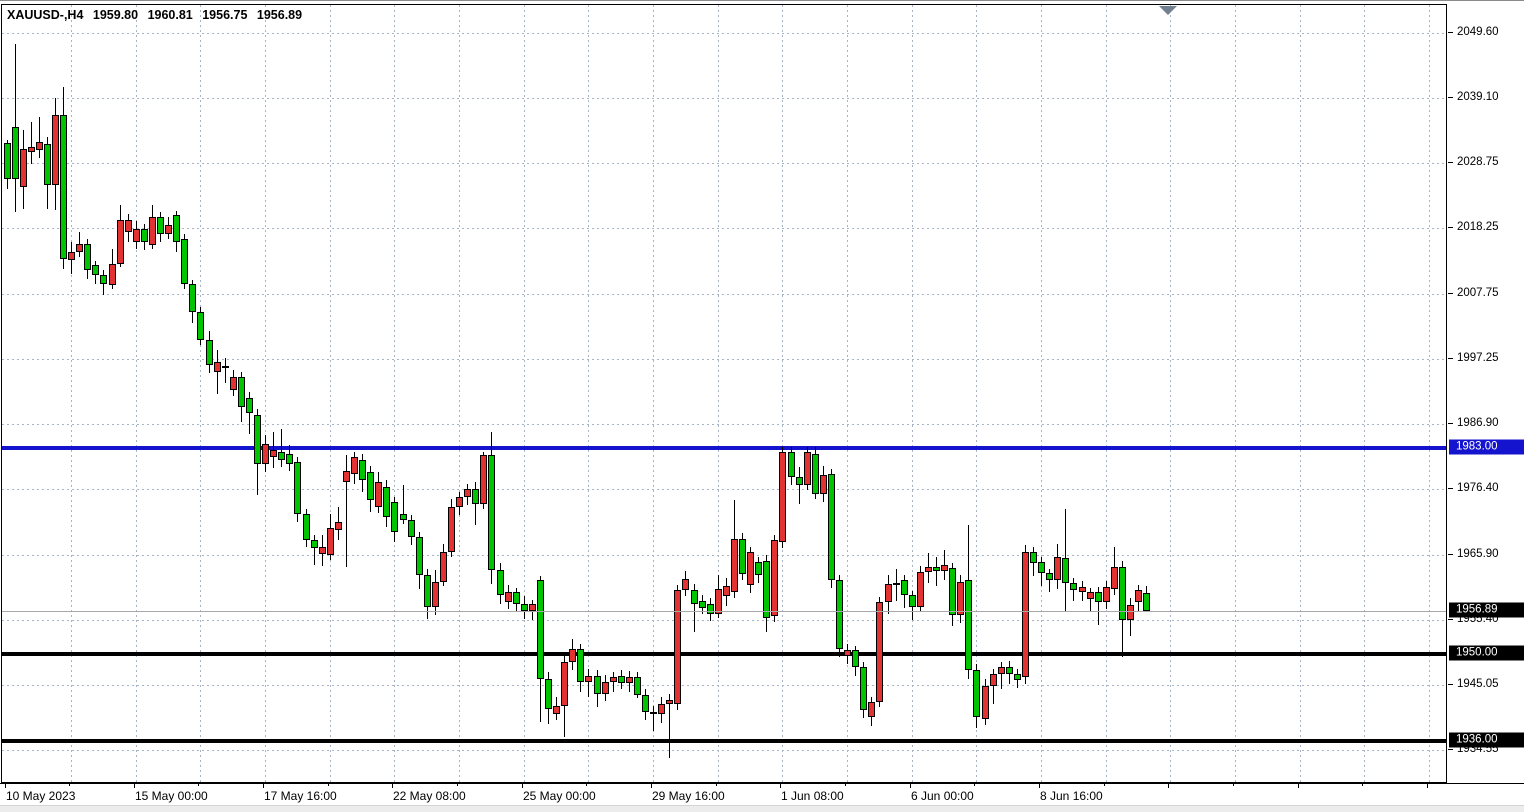  What do you see at coordinates (115, 15) in the screenshot?
I see `ohlc-open: 1959.80` at bounding box center [115, 15].